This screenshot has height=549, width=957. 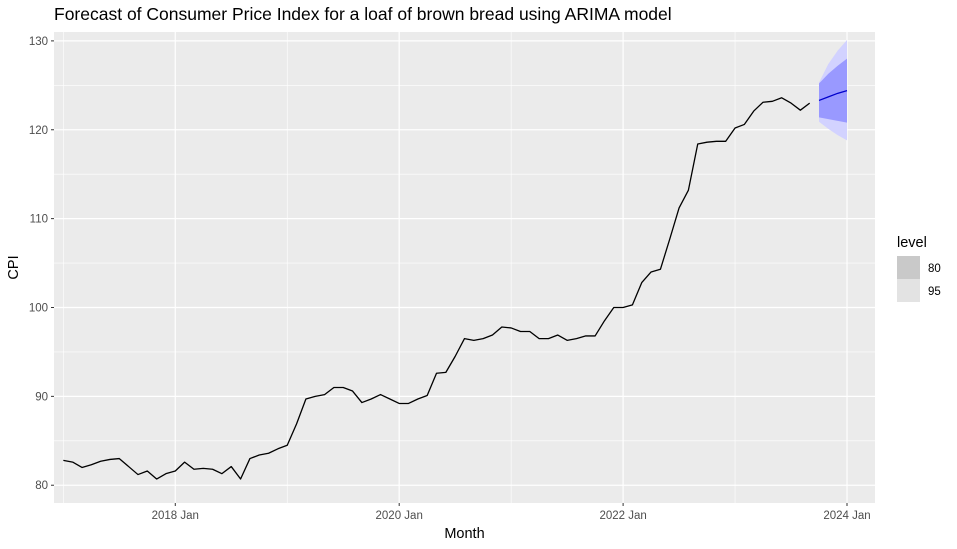 I want to click on y-axis-title: CPI, so click(x=14, y=267).